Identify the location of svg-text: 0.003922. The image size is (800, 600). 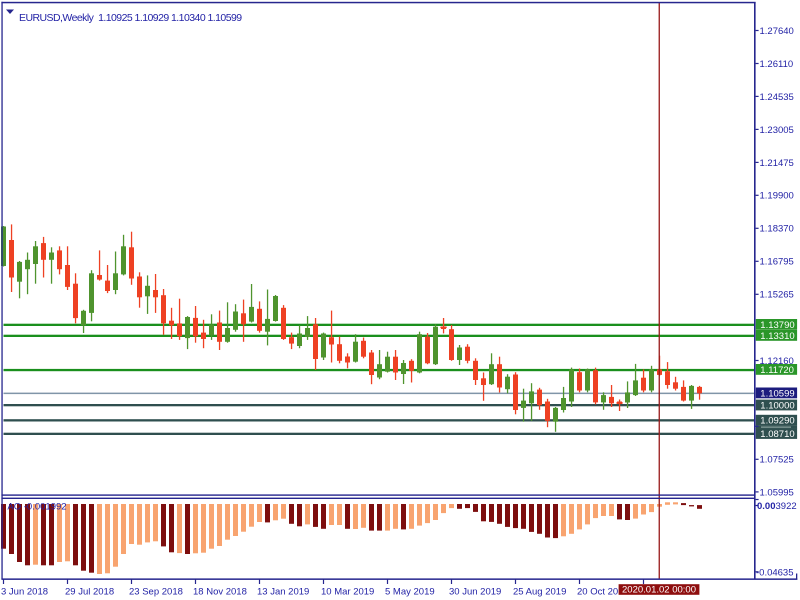
(777, 506).